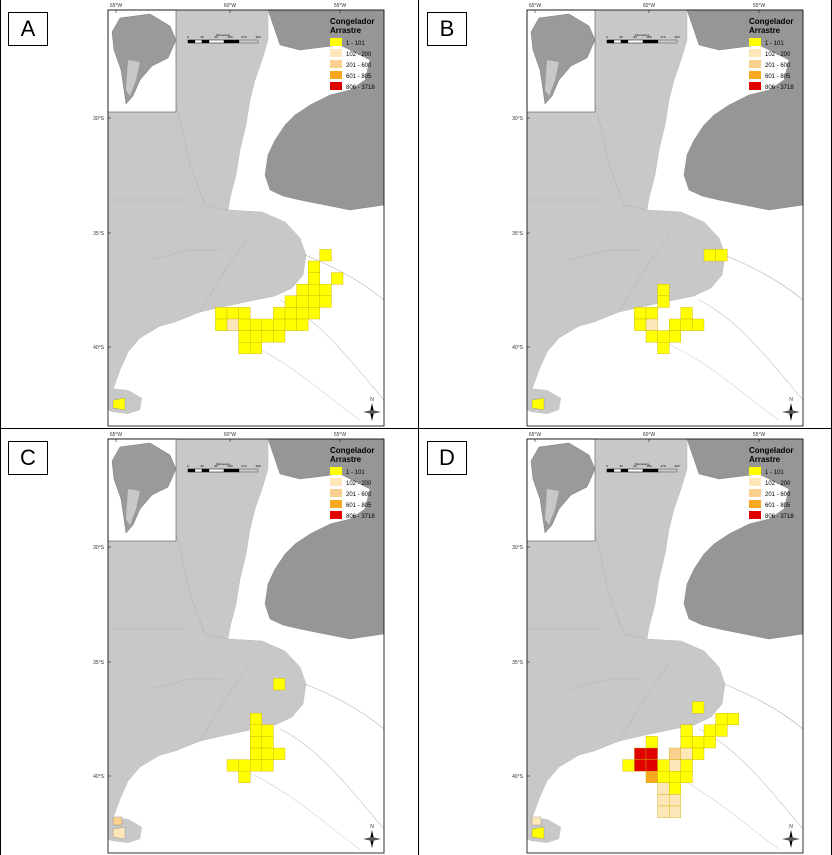 The image size is (832, 855). What do you see at coordinates (447, 29) in the screenshot?
I see `panel-label: B` at bounding box center [447, 29].